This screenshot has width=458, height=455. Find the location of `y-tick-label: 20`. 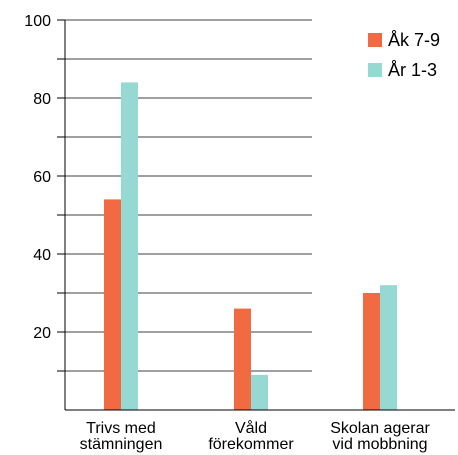

y-tick-label: 20 is located at coordinates (42, 333).